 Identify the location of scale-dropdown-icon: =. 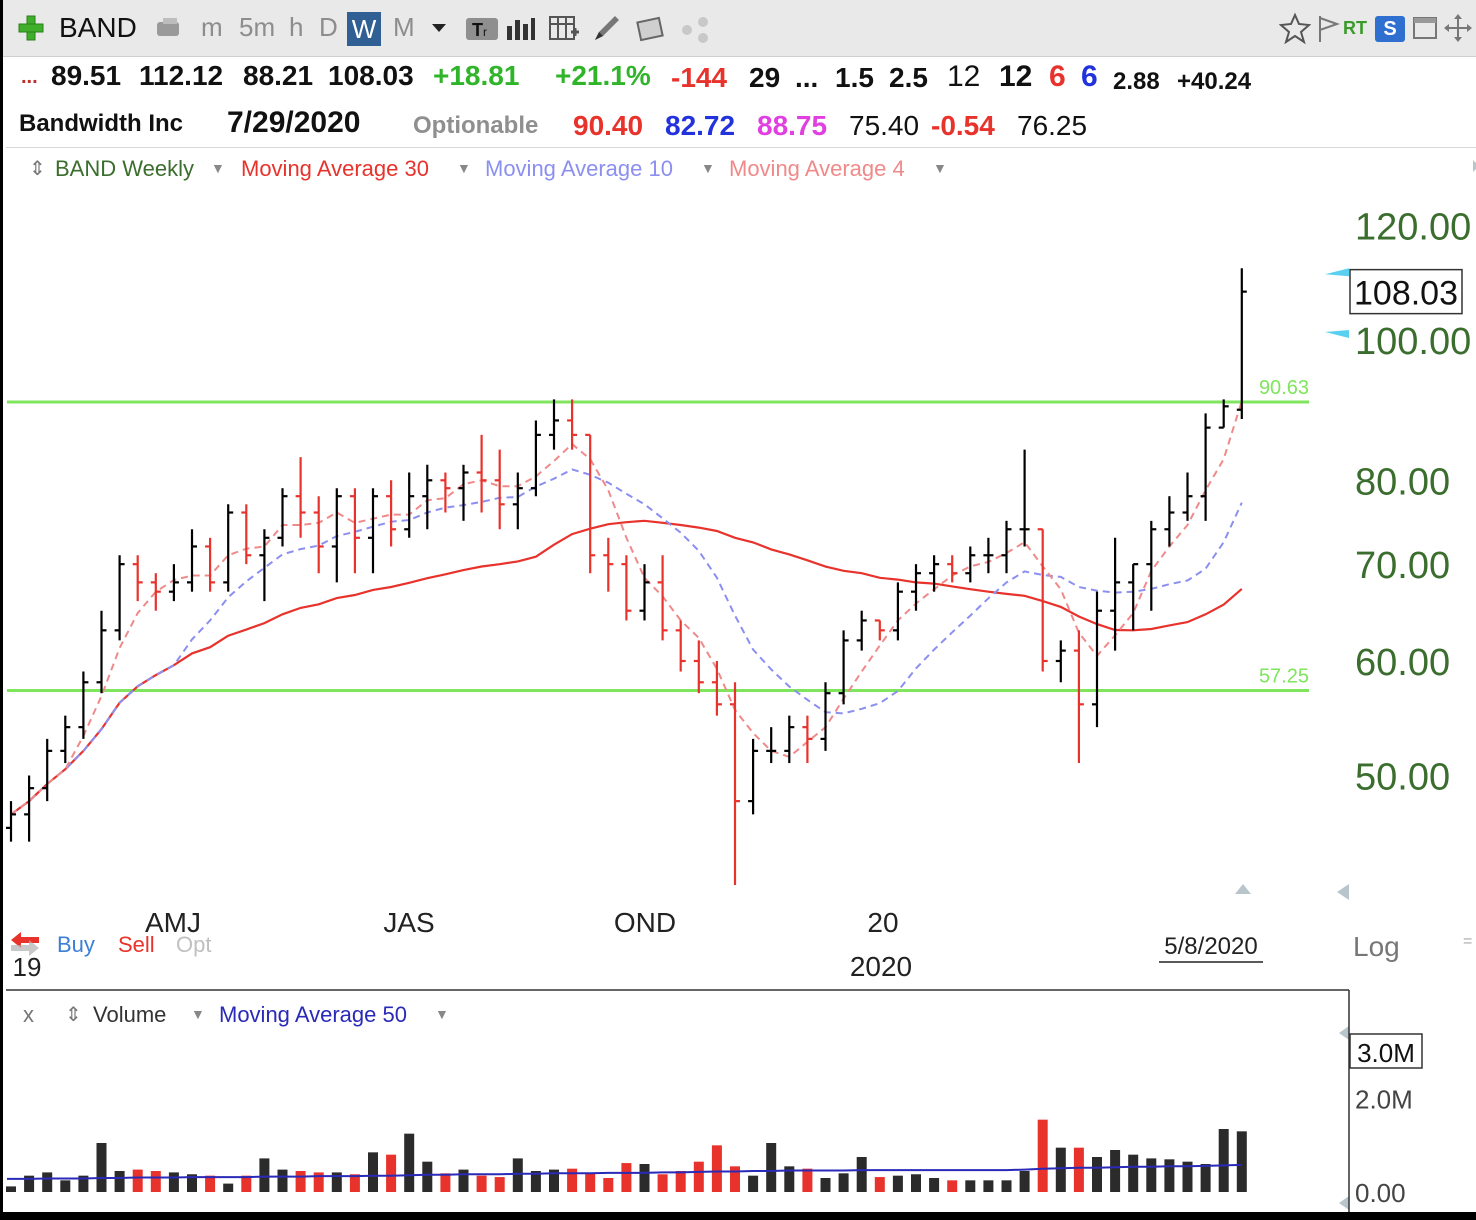
(1467, 941).